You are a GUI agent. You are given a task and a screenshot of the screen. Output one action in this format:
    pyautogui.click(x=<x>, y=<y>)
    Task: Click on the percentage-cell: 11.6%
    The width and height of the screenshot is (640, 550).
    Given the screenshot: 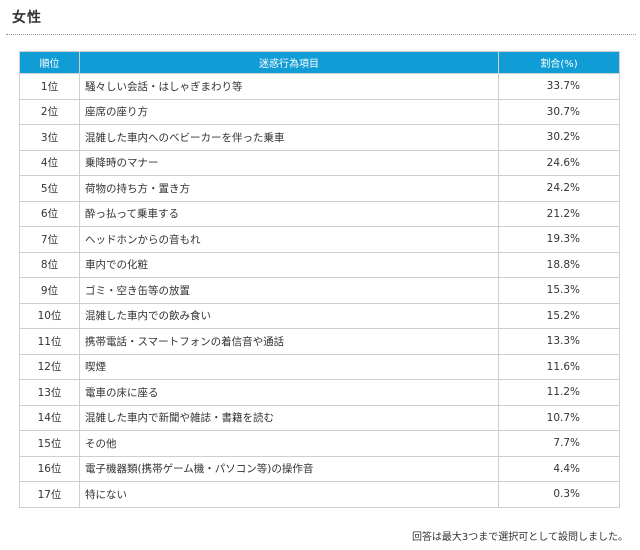 What is the action you would take?
    pyautogui.click(x=559, y=366)
    